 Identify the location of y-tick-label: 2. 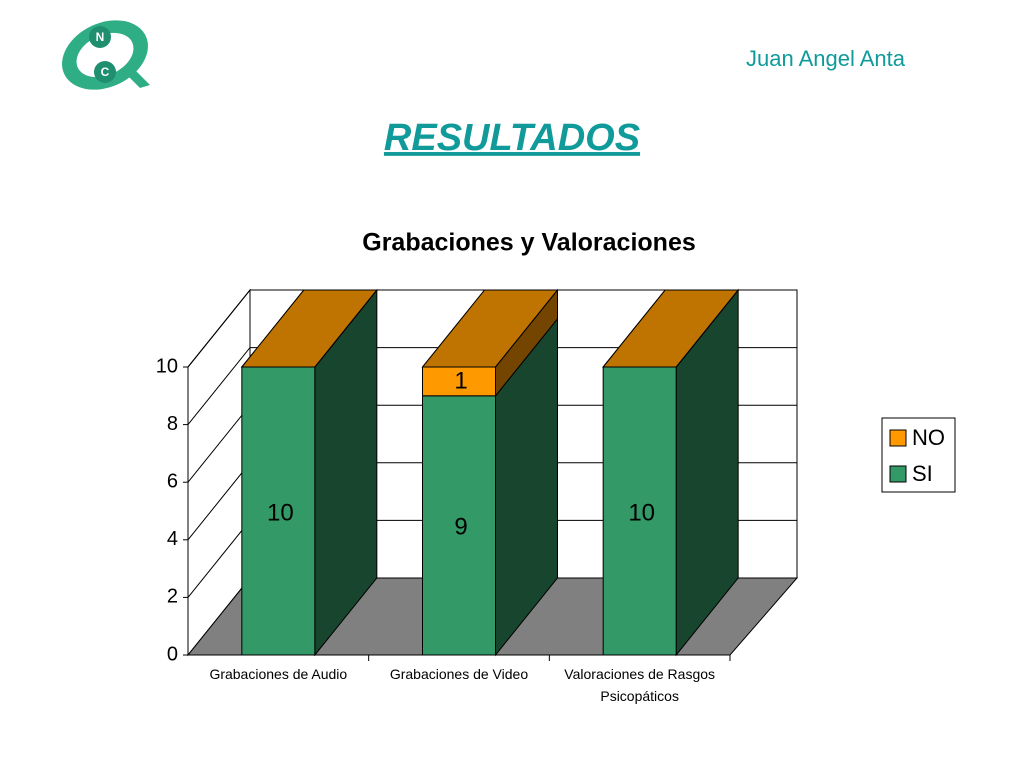
(172, 597).